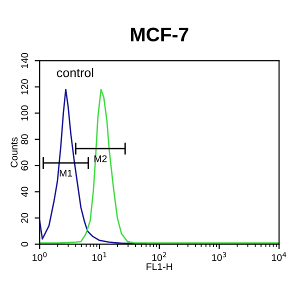 This screenshot has width=305, height=296. I want to click on x-axis-title: FL1-H, so click(159, 266).